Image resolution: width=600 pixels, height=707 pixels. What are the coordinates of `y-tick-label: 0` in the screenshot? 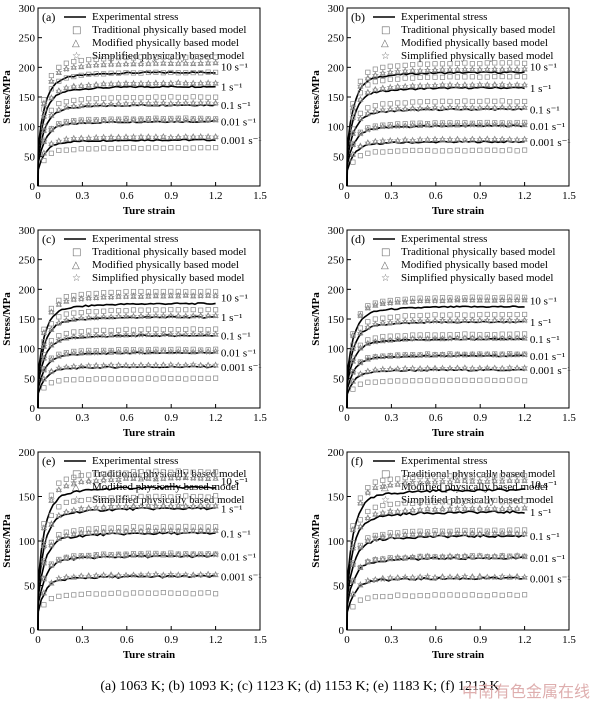 It's located at (342, 631).